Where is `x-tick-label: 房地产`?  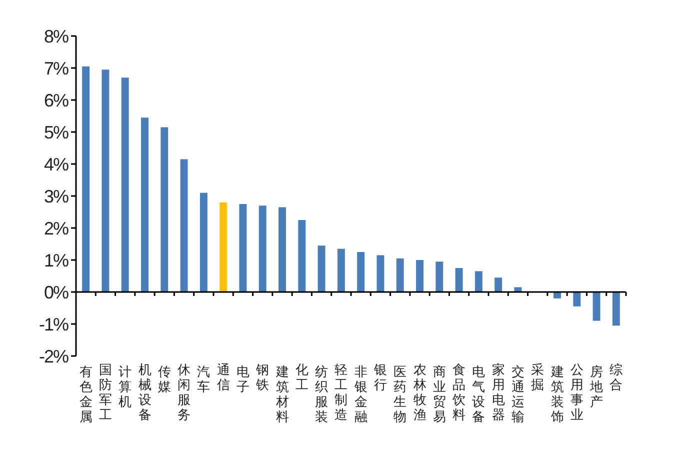
x-tick-label: 房地产 is located at coordinates (596, 387).